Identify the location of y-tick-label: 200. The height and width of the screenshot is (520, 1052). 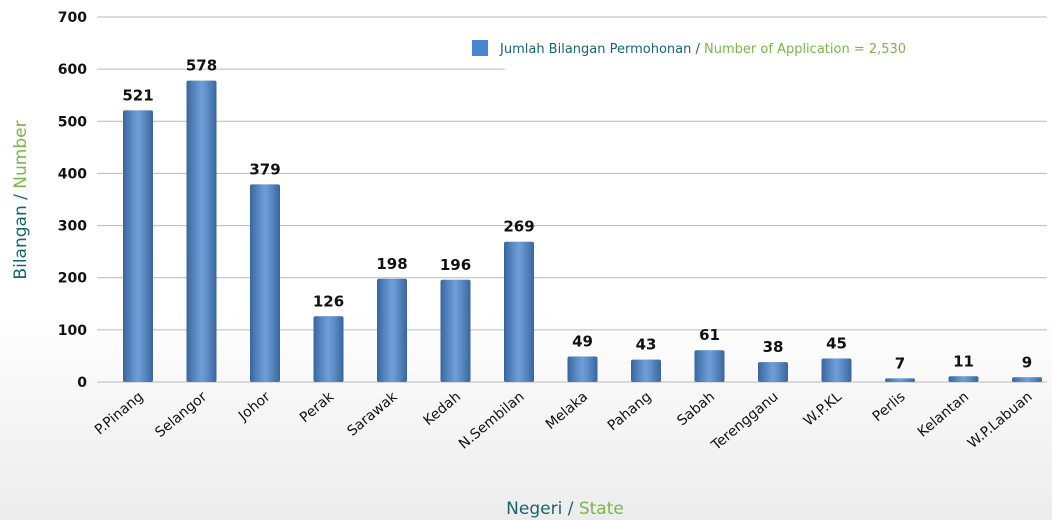
(72, 279).